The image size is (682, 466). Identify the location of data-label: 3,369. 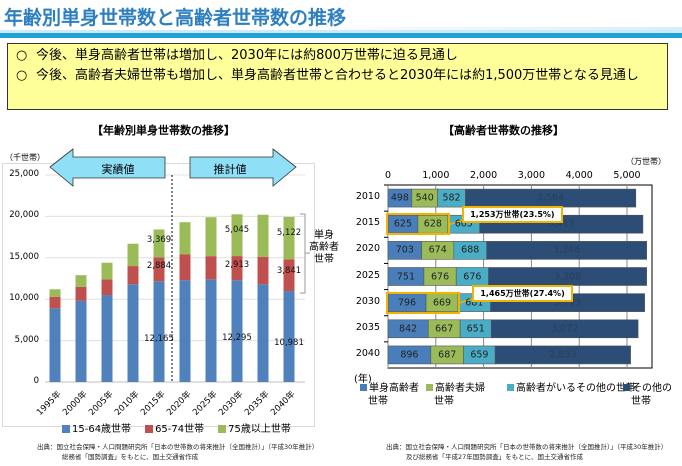
(159, 239).